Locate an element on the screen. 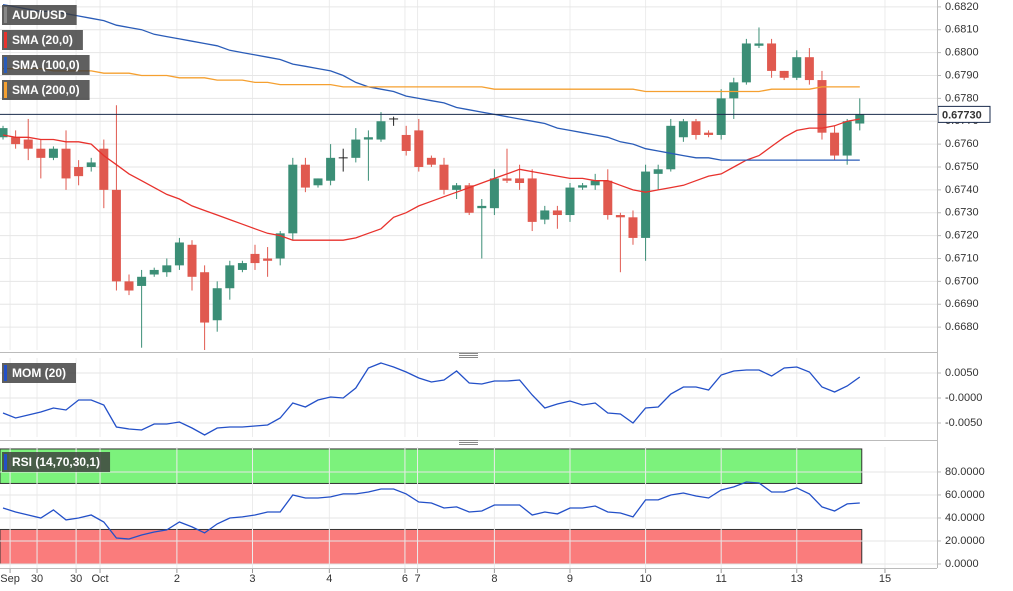 This screenshot has width=1013, height=591. y-tick-label: 0.6700 is located at coordinates (962, 281).